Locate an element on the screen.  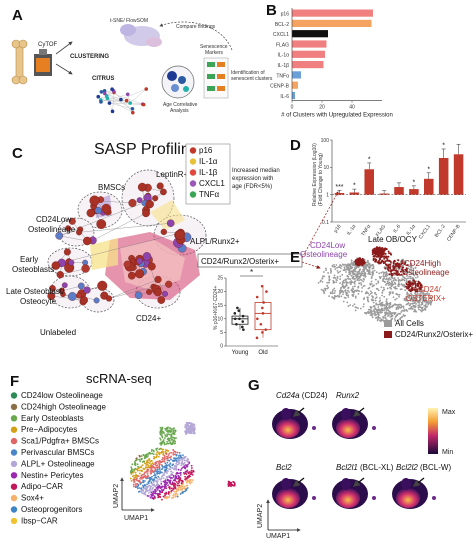
inset-tick-2: 10 is located at coordinates (220, 319).